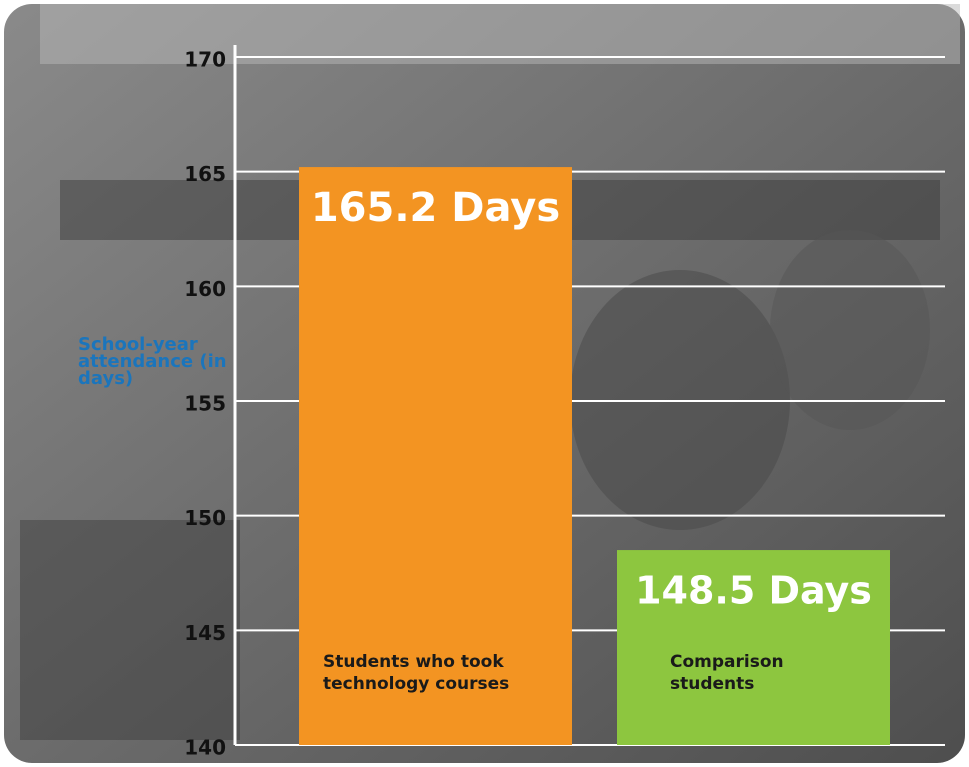  I want to click on bar, so click(753, 647).